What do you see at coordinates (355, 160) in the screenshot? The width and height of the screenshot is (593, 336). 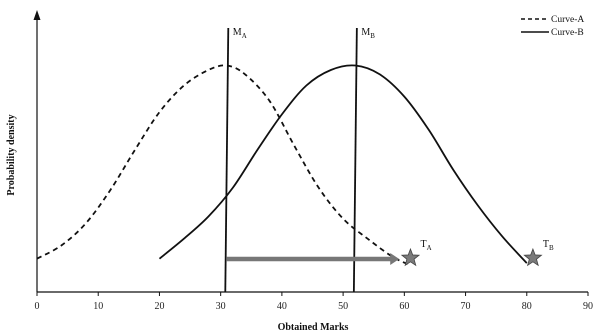 I see `marker-line-mb` at bounding box center [355, 160].